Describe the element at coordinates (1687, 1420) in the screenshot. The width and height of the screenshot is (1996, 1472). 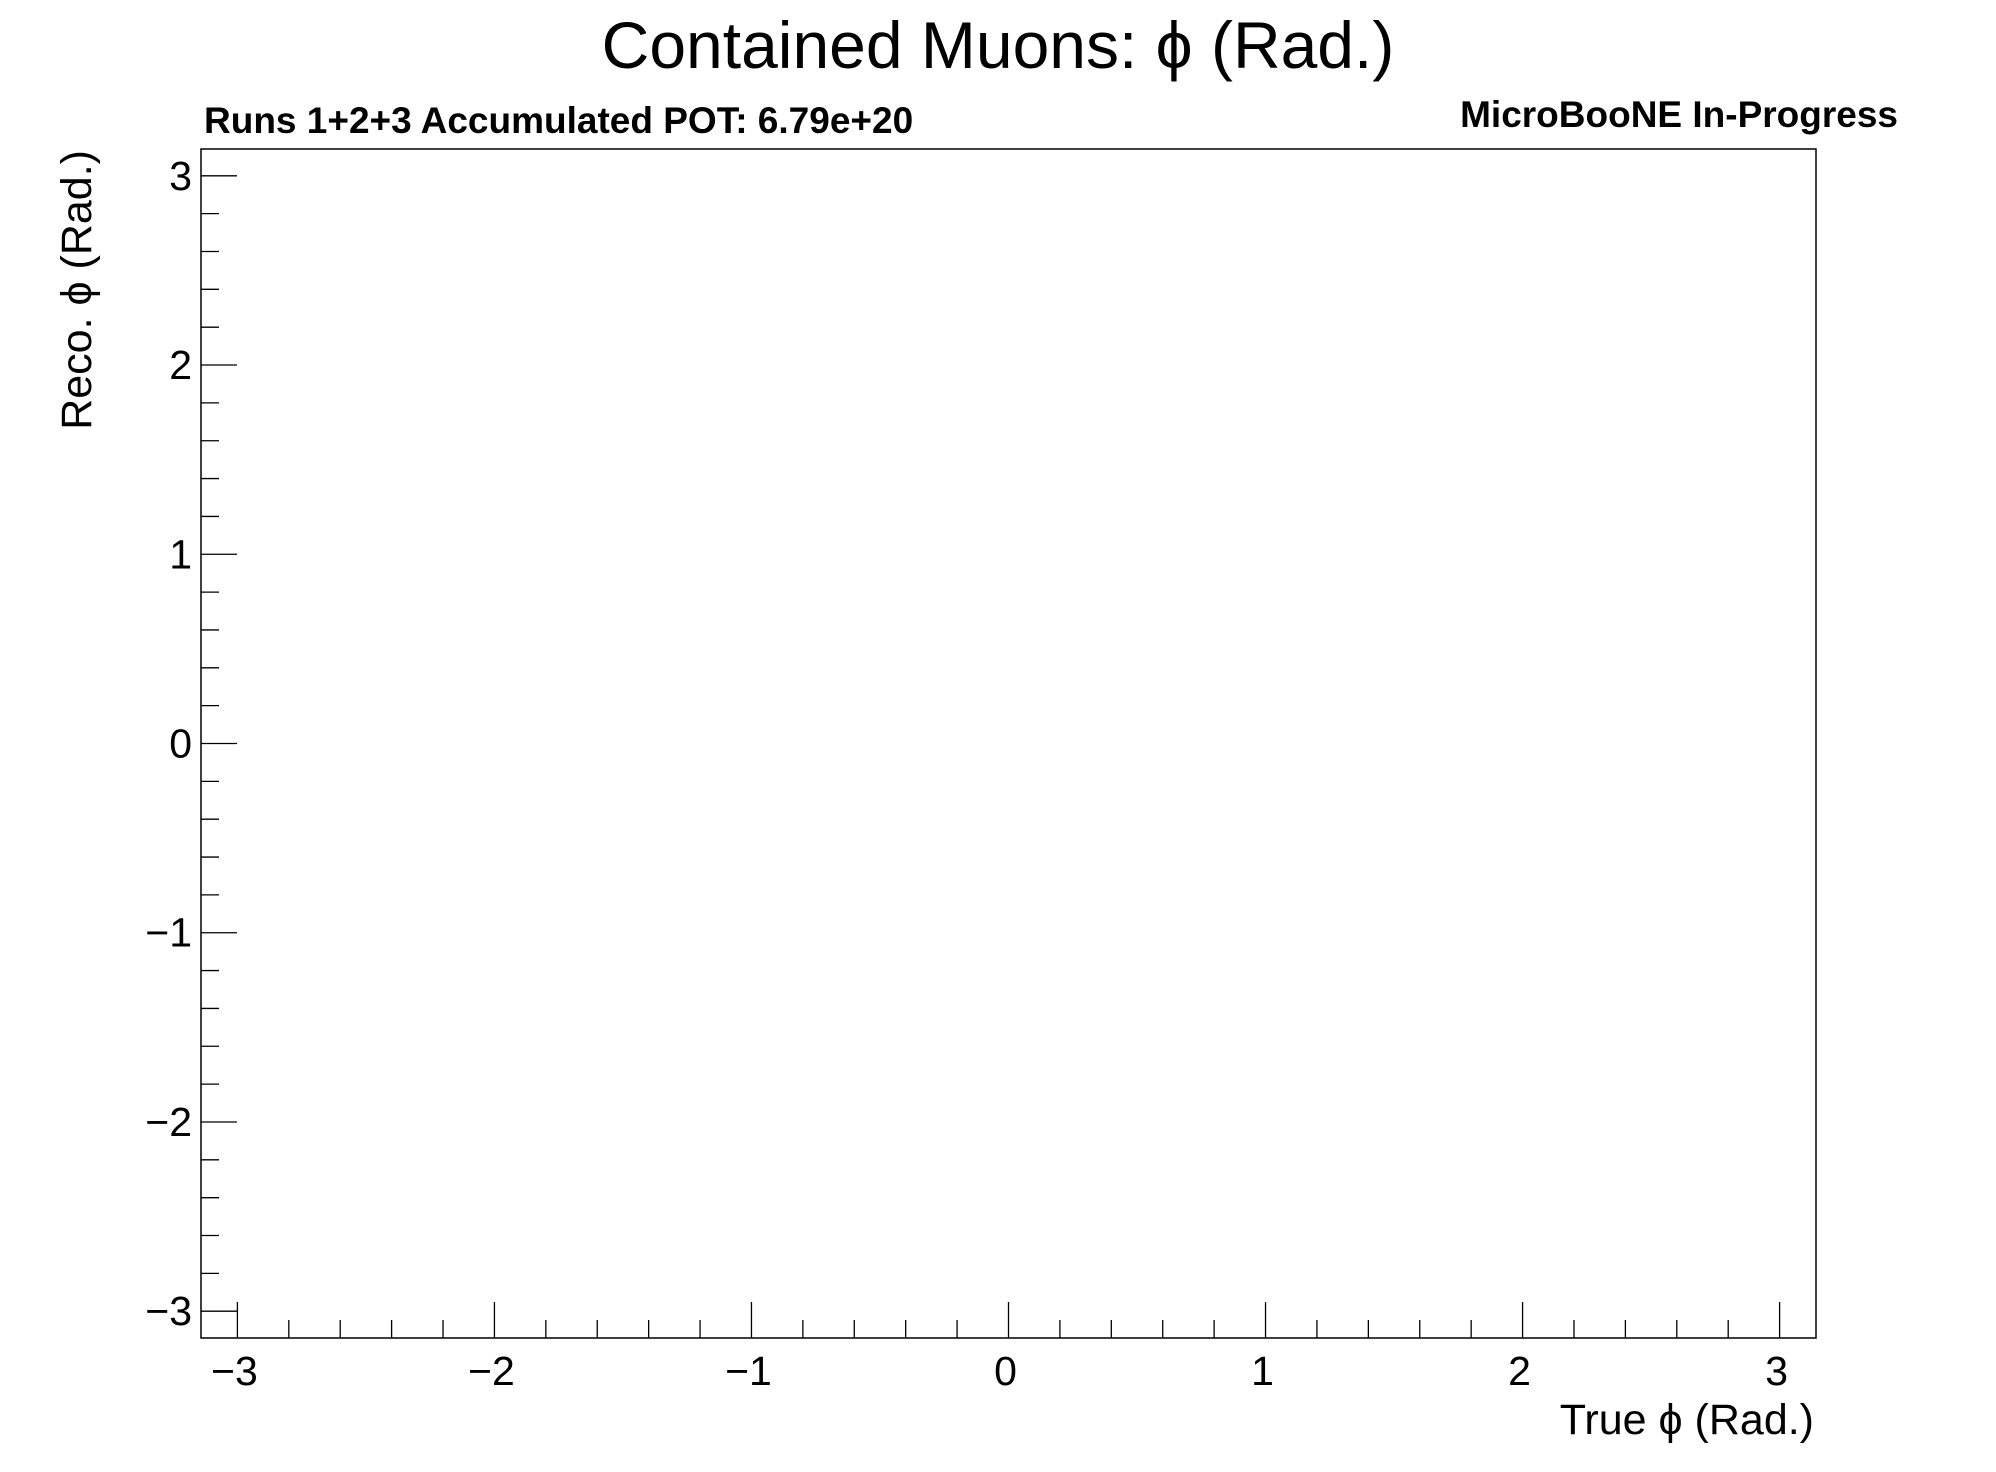
I see `x-axis-label: True ϕ (Rad.)` at that location.